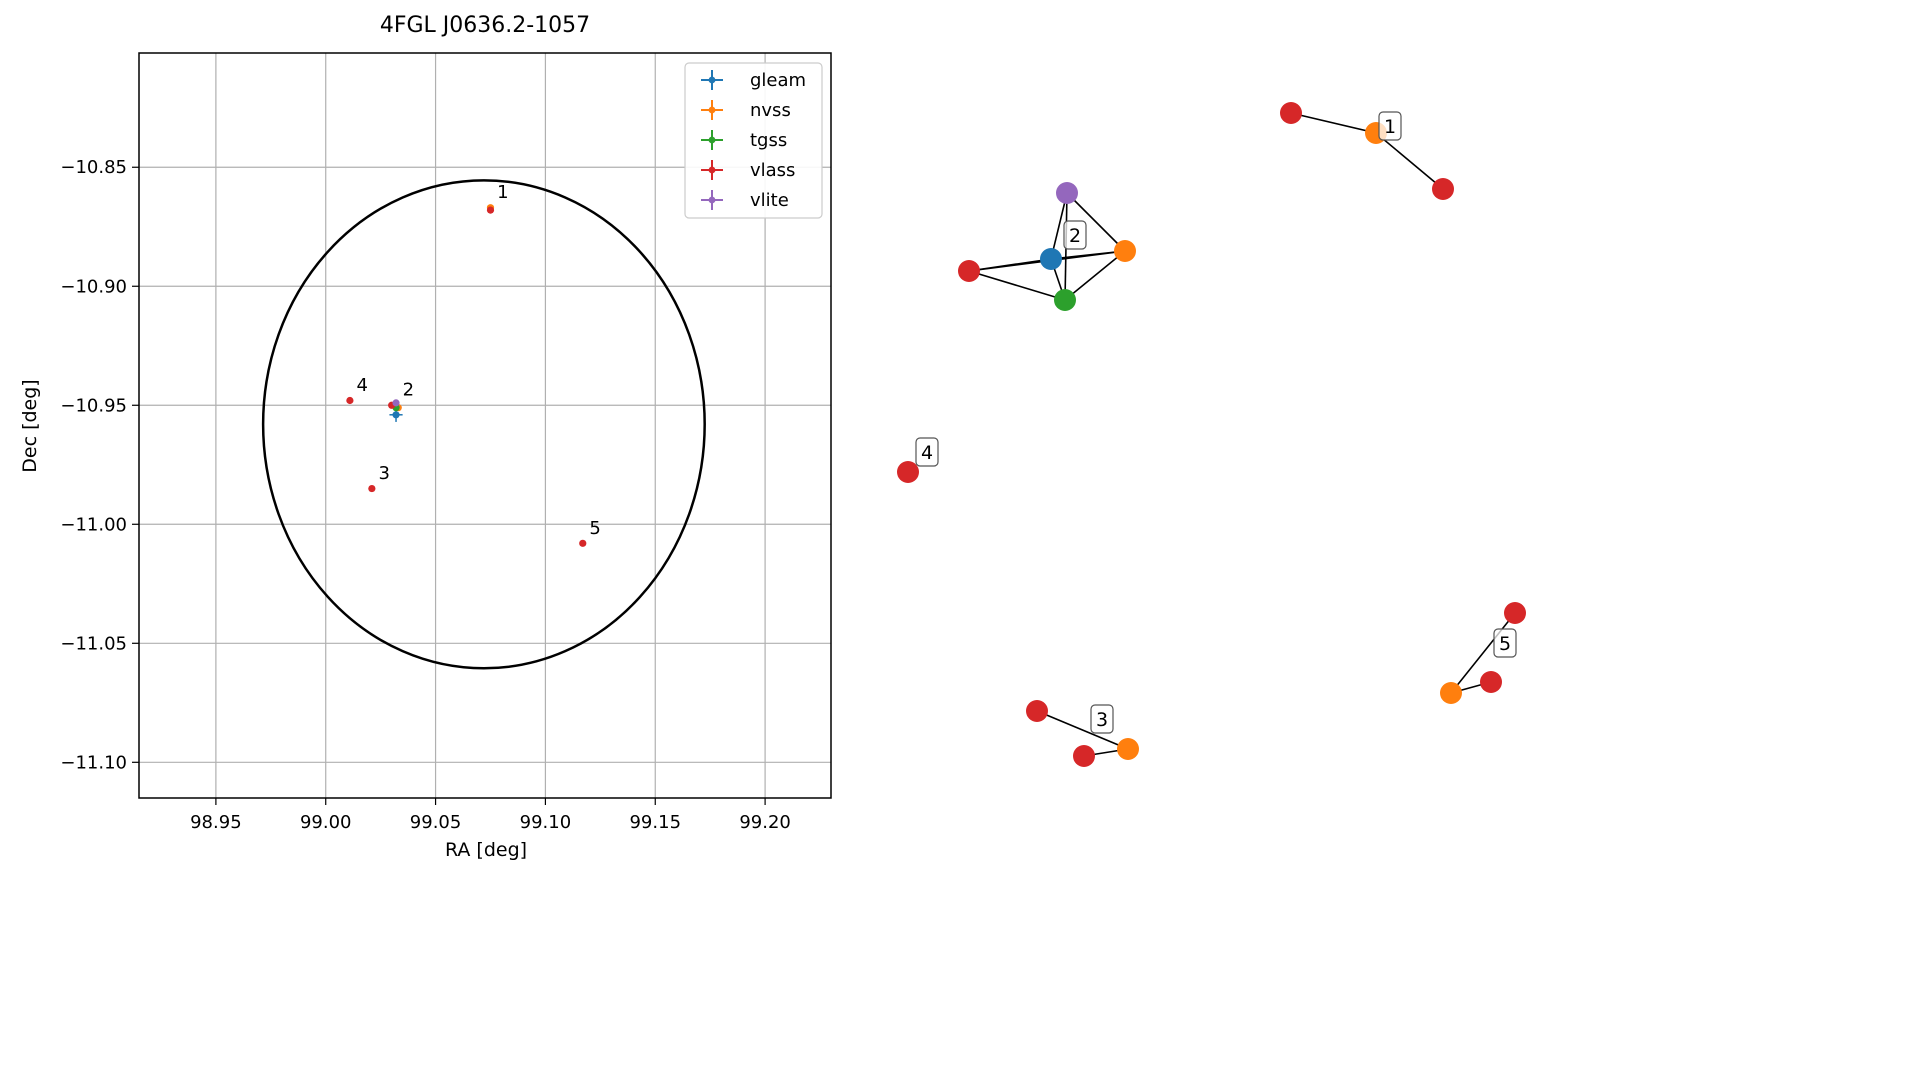  I want to click on x-tick-label: 99.00, so click(326, 822).